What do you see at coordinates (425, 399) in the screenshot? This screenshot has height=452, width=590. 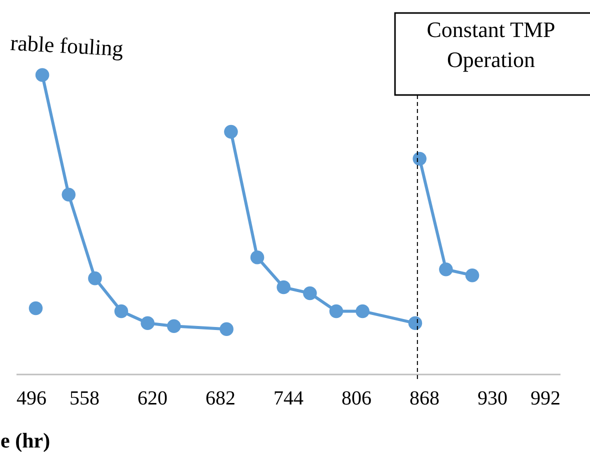 I see `x-tick-label: 868` at bounding box center [425, 399].